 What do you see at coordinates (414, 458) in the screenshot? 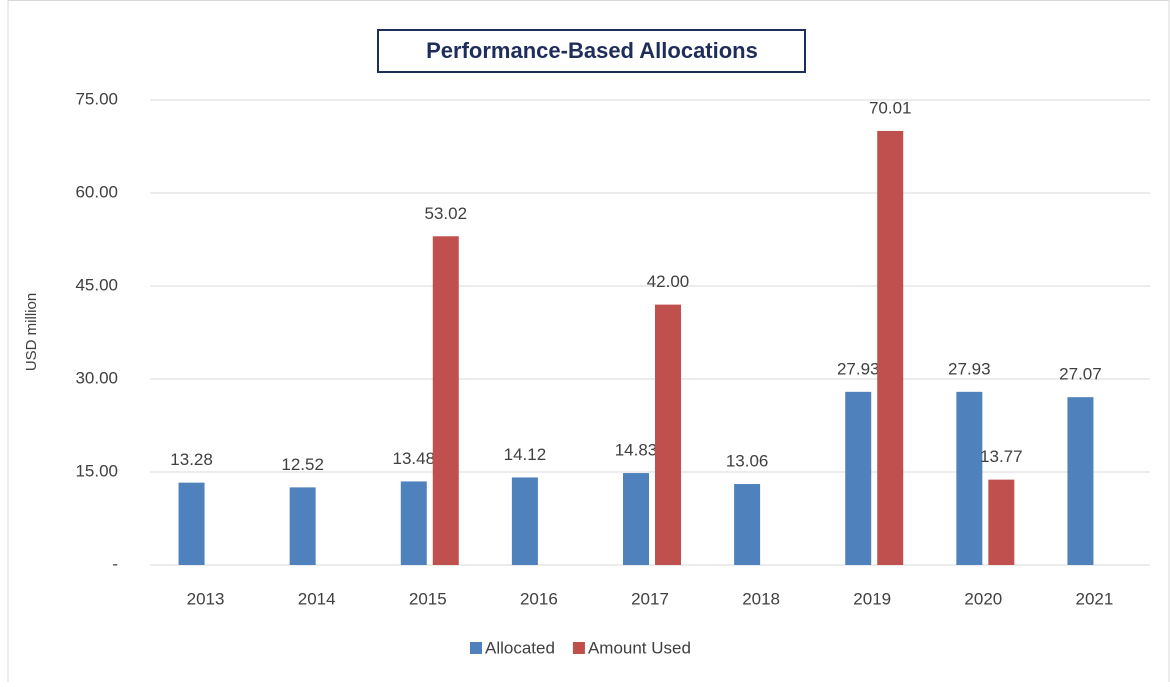
I see `data-label: 13.48` at bounding box center [414, 458].